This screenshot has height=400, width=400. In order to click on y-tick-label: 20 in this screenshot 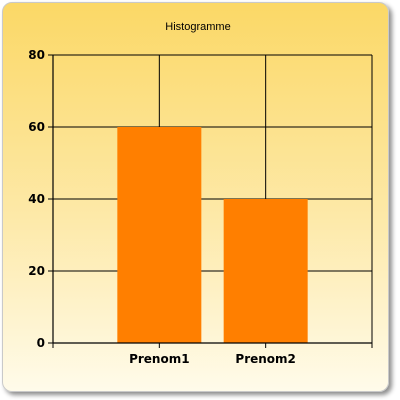, I will do `click(36, 271)`.